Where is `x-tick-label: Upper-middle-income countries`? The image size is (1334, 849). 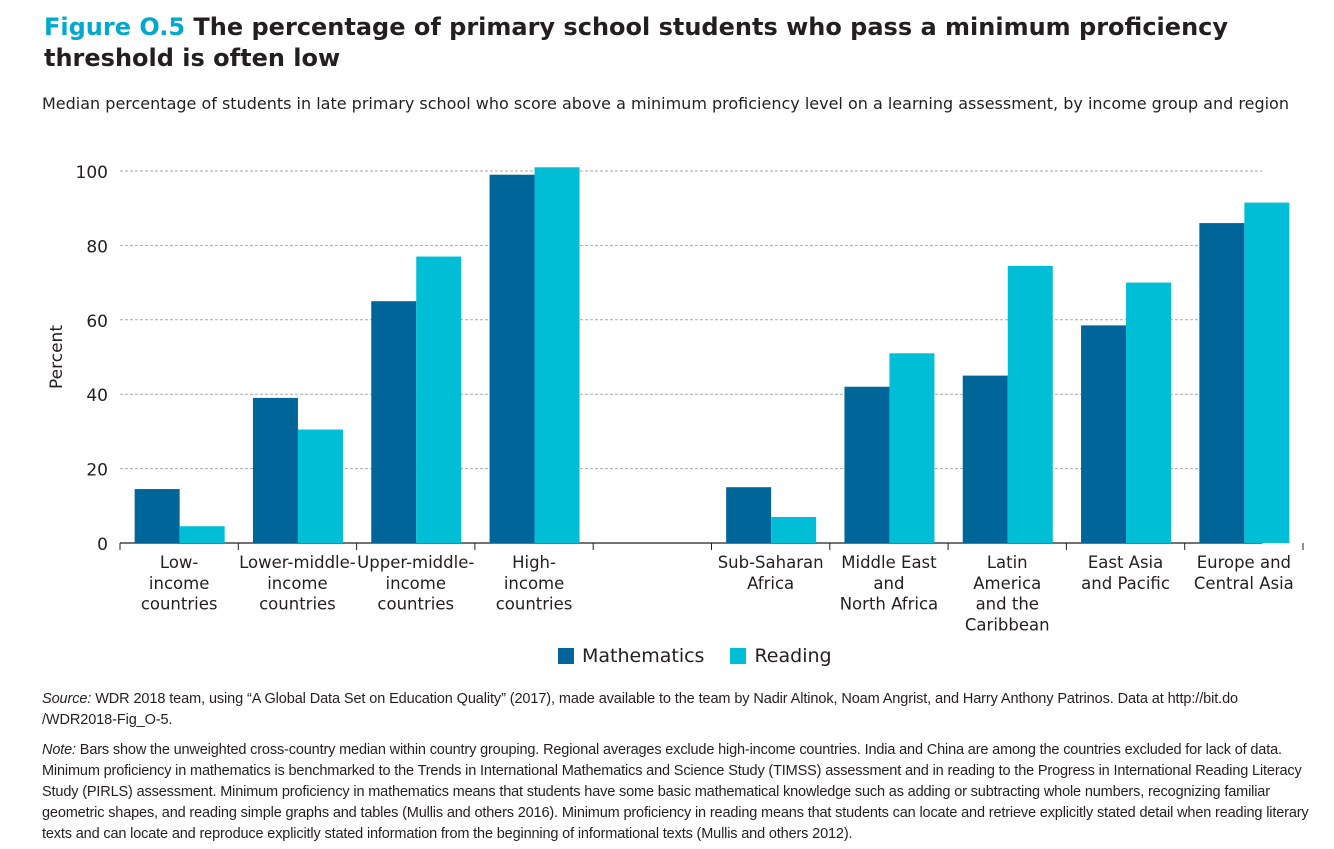 x-tick-label: Upper-middle-income countries is located at coordinates (415, 583).